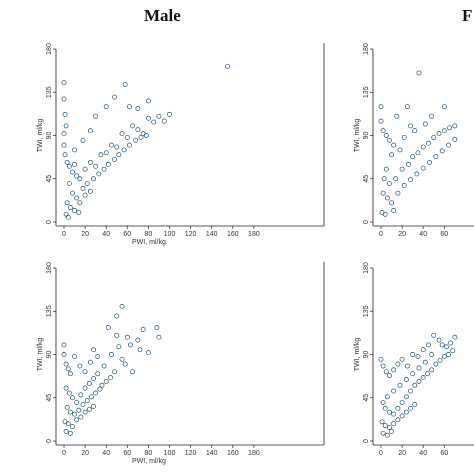  Describe the element at coordinates (40, 355) in the screenshot. I see `y-axis-label: TWI, ml/kg` at that location.